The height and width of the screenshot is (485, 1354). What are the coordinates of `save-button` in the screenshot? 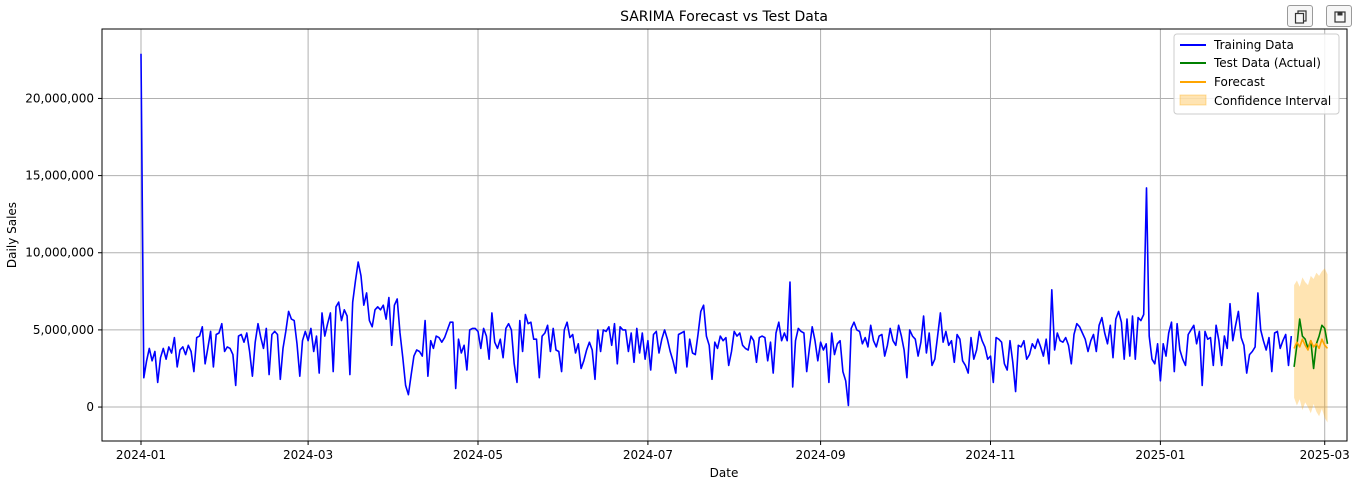 It's located at (1339, 16).